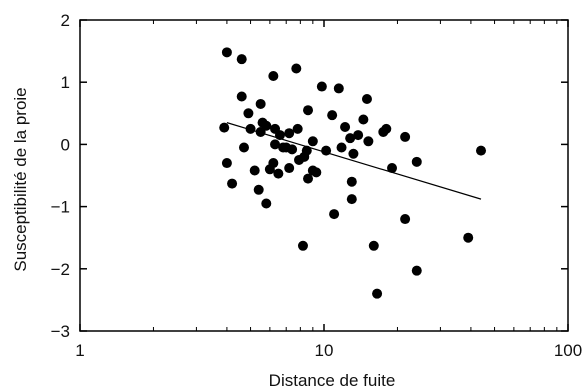  What do you see at coordinates (65, 144) in the screenshot?
I see `y-tick-label: 0` at bounding box center [65, 144].